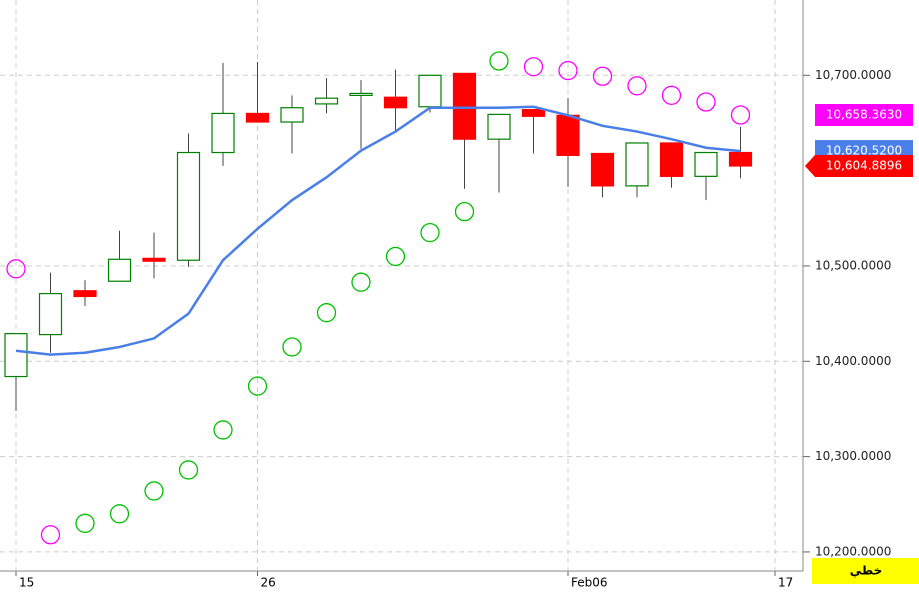 The height and width of the screenshot is (594, 919). I want to click on price-tag-label: 10,604.8896, so click(864, 165).